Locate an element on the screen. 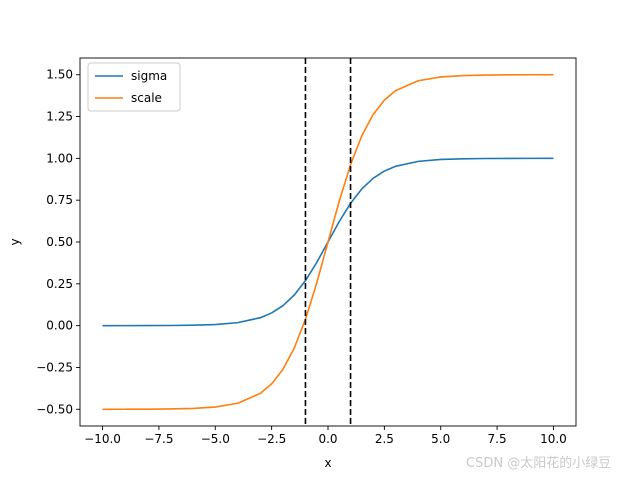  y-tick-label: 1.50 is located at coordinates (59, 75).